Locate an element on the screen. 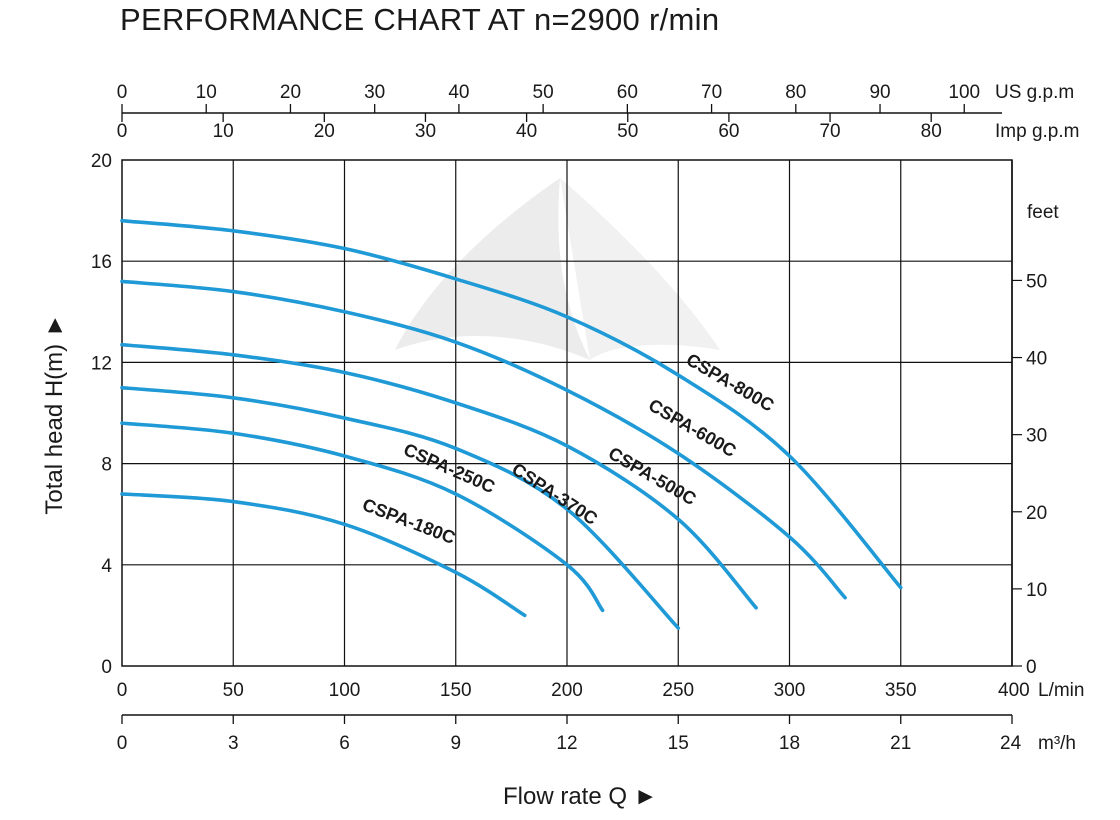 The image size is (1120, 820). x-tick-label-imp-gpm: 10 is located at coordinates (223, 131).